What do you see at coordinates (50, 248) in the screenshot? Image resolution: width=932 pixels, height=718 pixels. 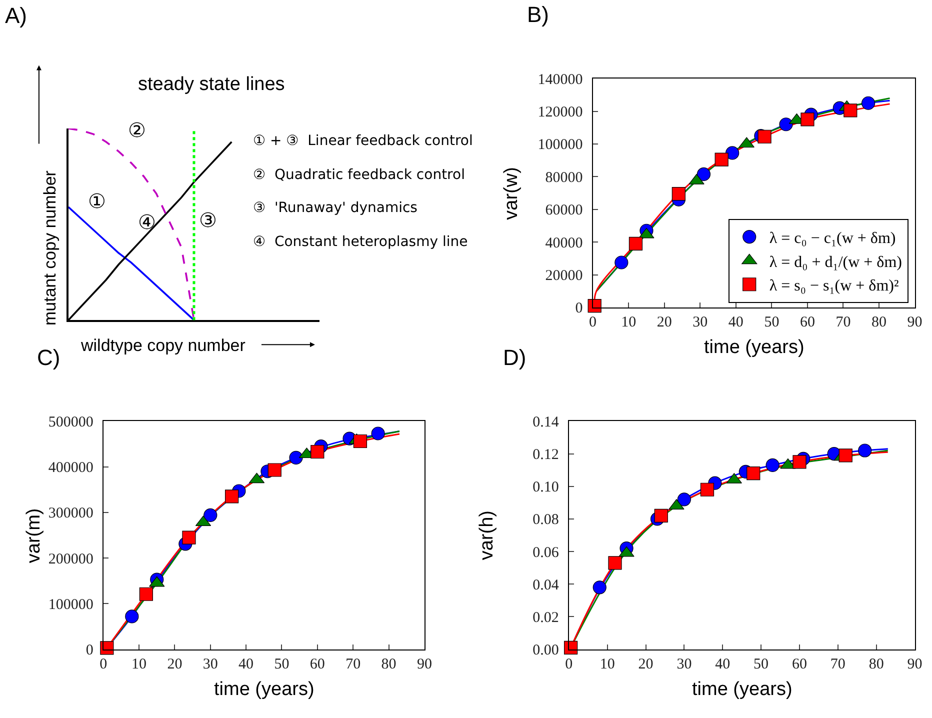 I see `y-axis-title: mutant copy number` at bounding box center [50, 248].